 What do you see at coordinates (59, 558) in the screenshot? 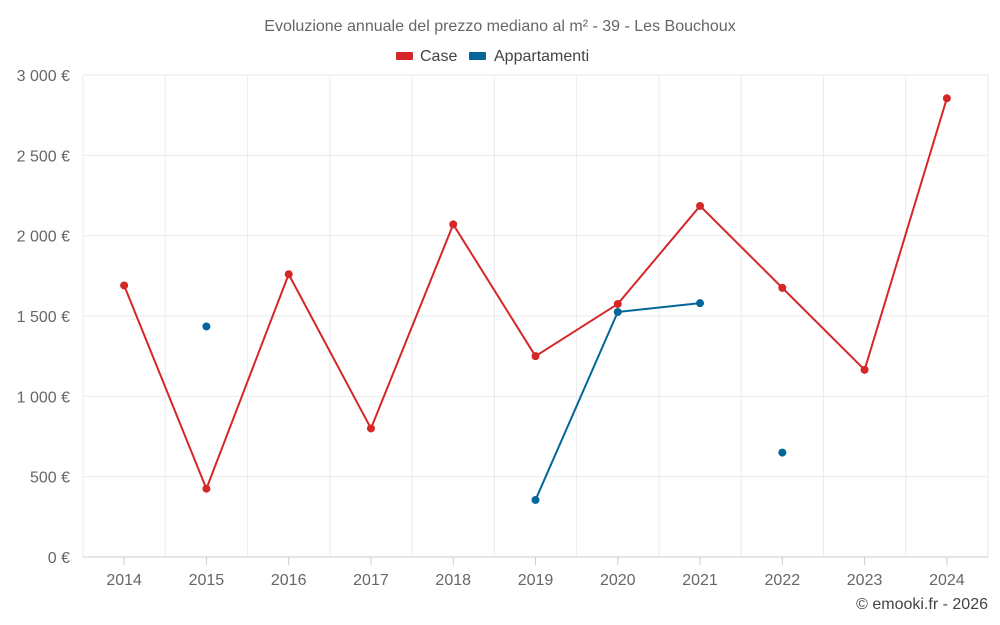
I see `y-tick-label: 0 €` at bounding box center [59, 558].